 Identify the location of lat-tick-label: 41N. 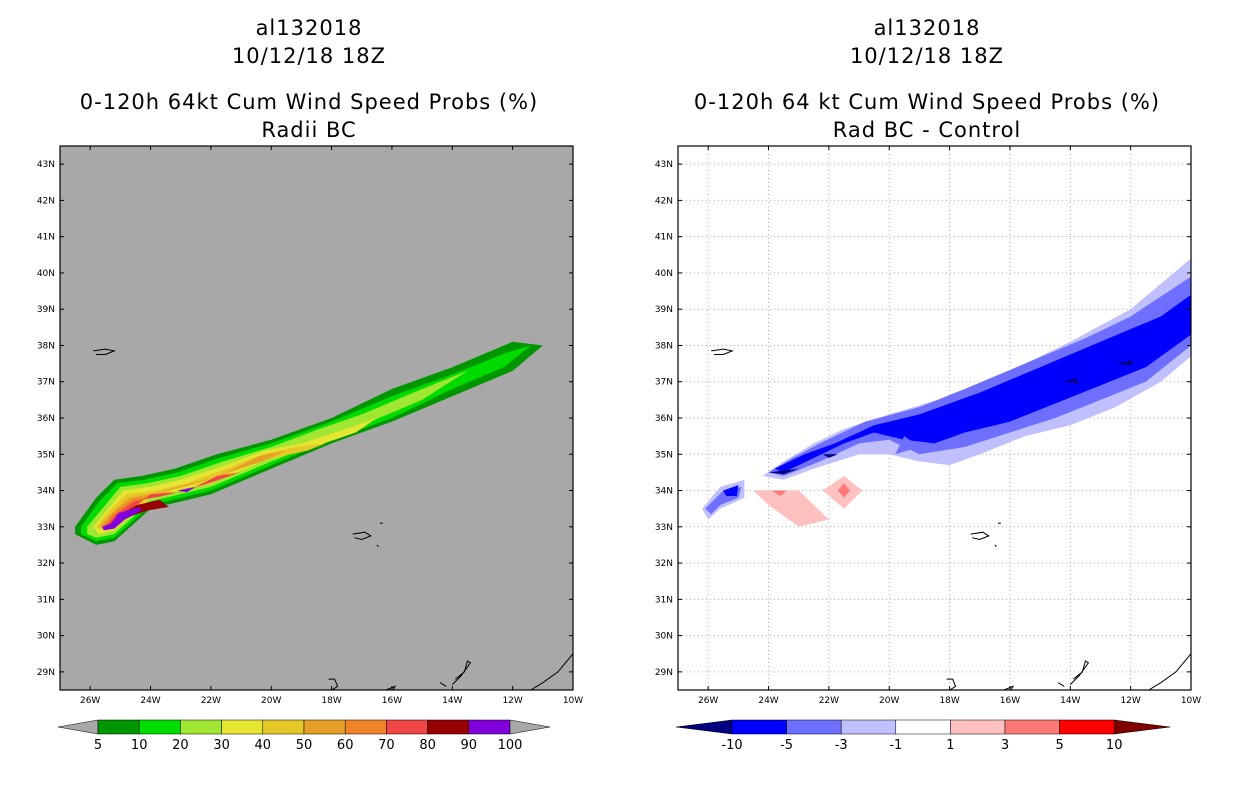
(46, 238).